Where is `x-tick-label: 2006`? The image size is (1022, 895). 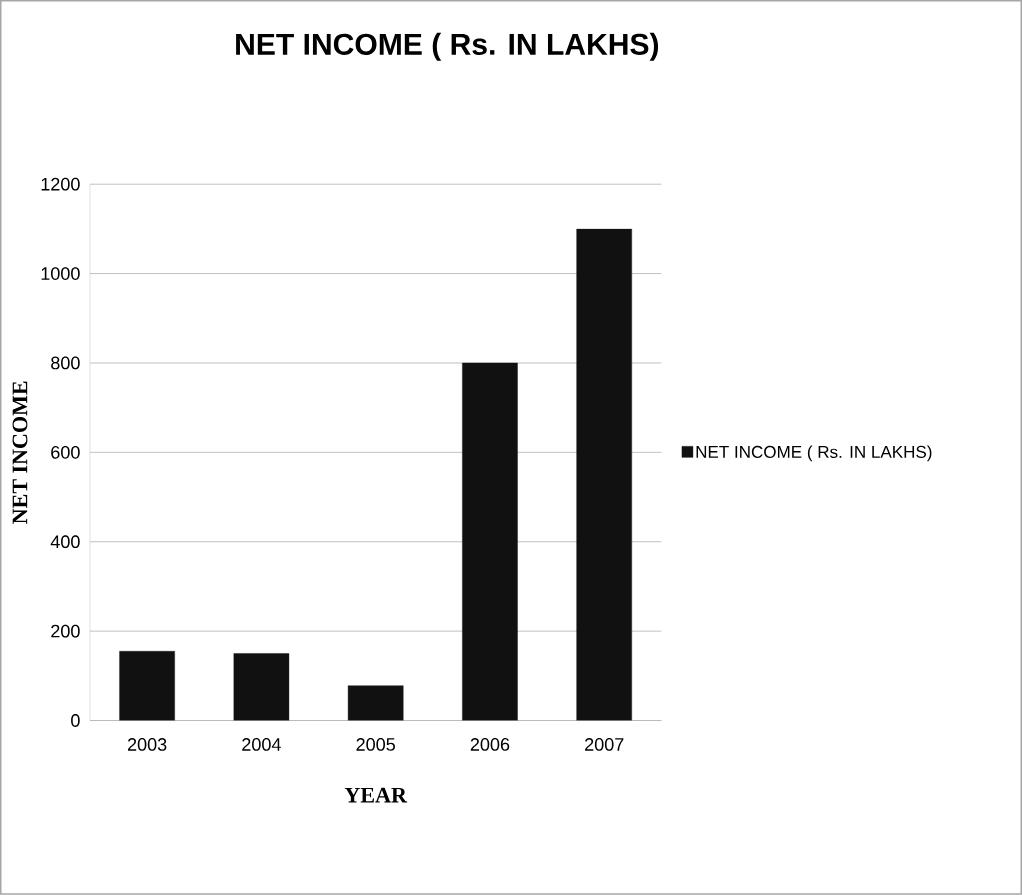 x-tick-label: 2006 is located at coordinates (490, 745).